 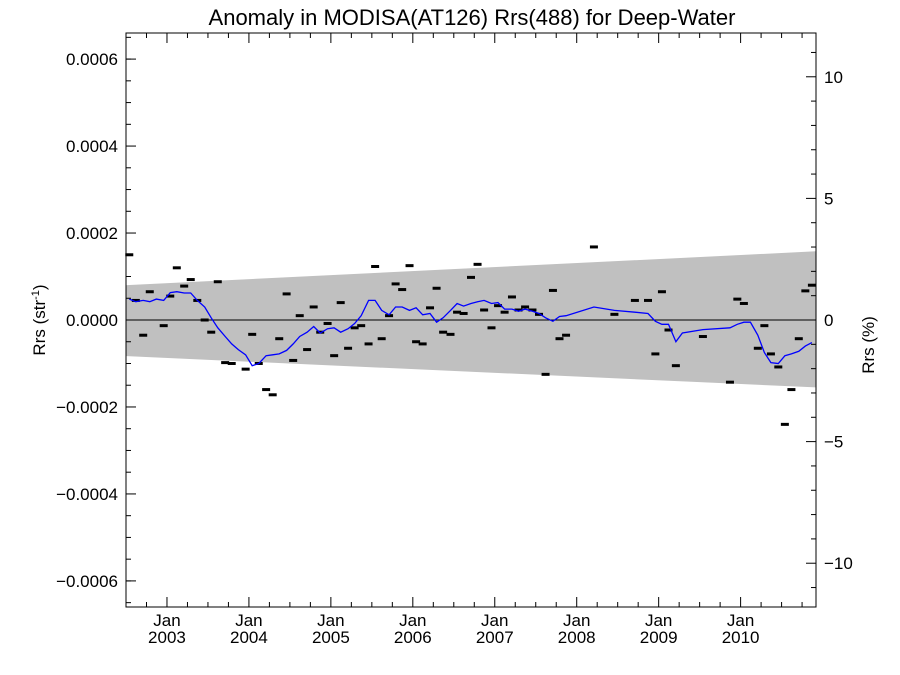 What do you see at coordinates (39, 328) in the screenshot?
I see `y-axis-label-left-base: Rrs (str` at bounding box center [39, 328].